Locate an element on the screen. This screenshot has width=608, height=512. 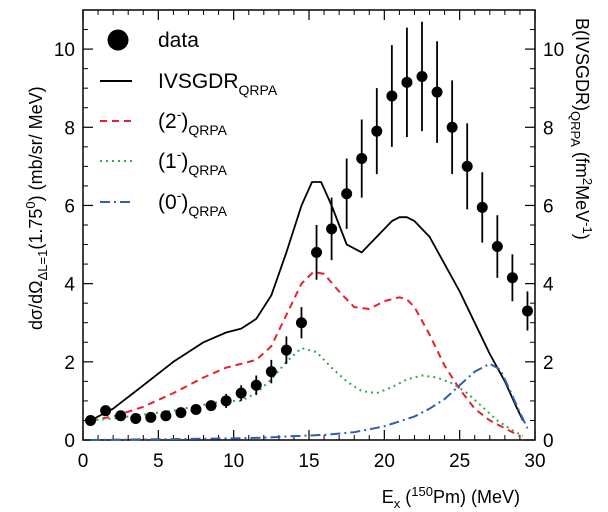
x-axis-title-mid1: ( is located at coordinates (405, 497).